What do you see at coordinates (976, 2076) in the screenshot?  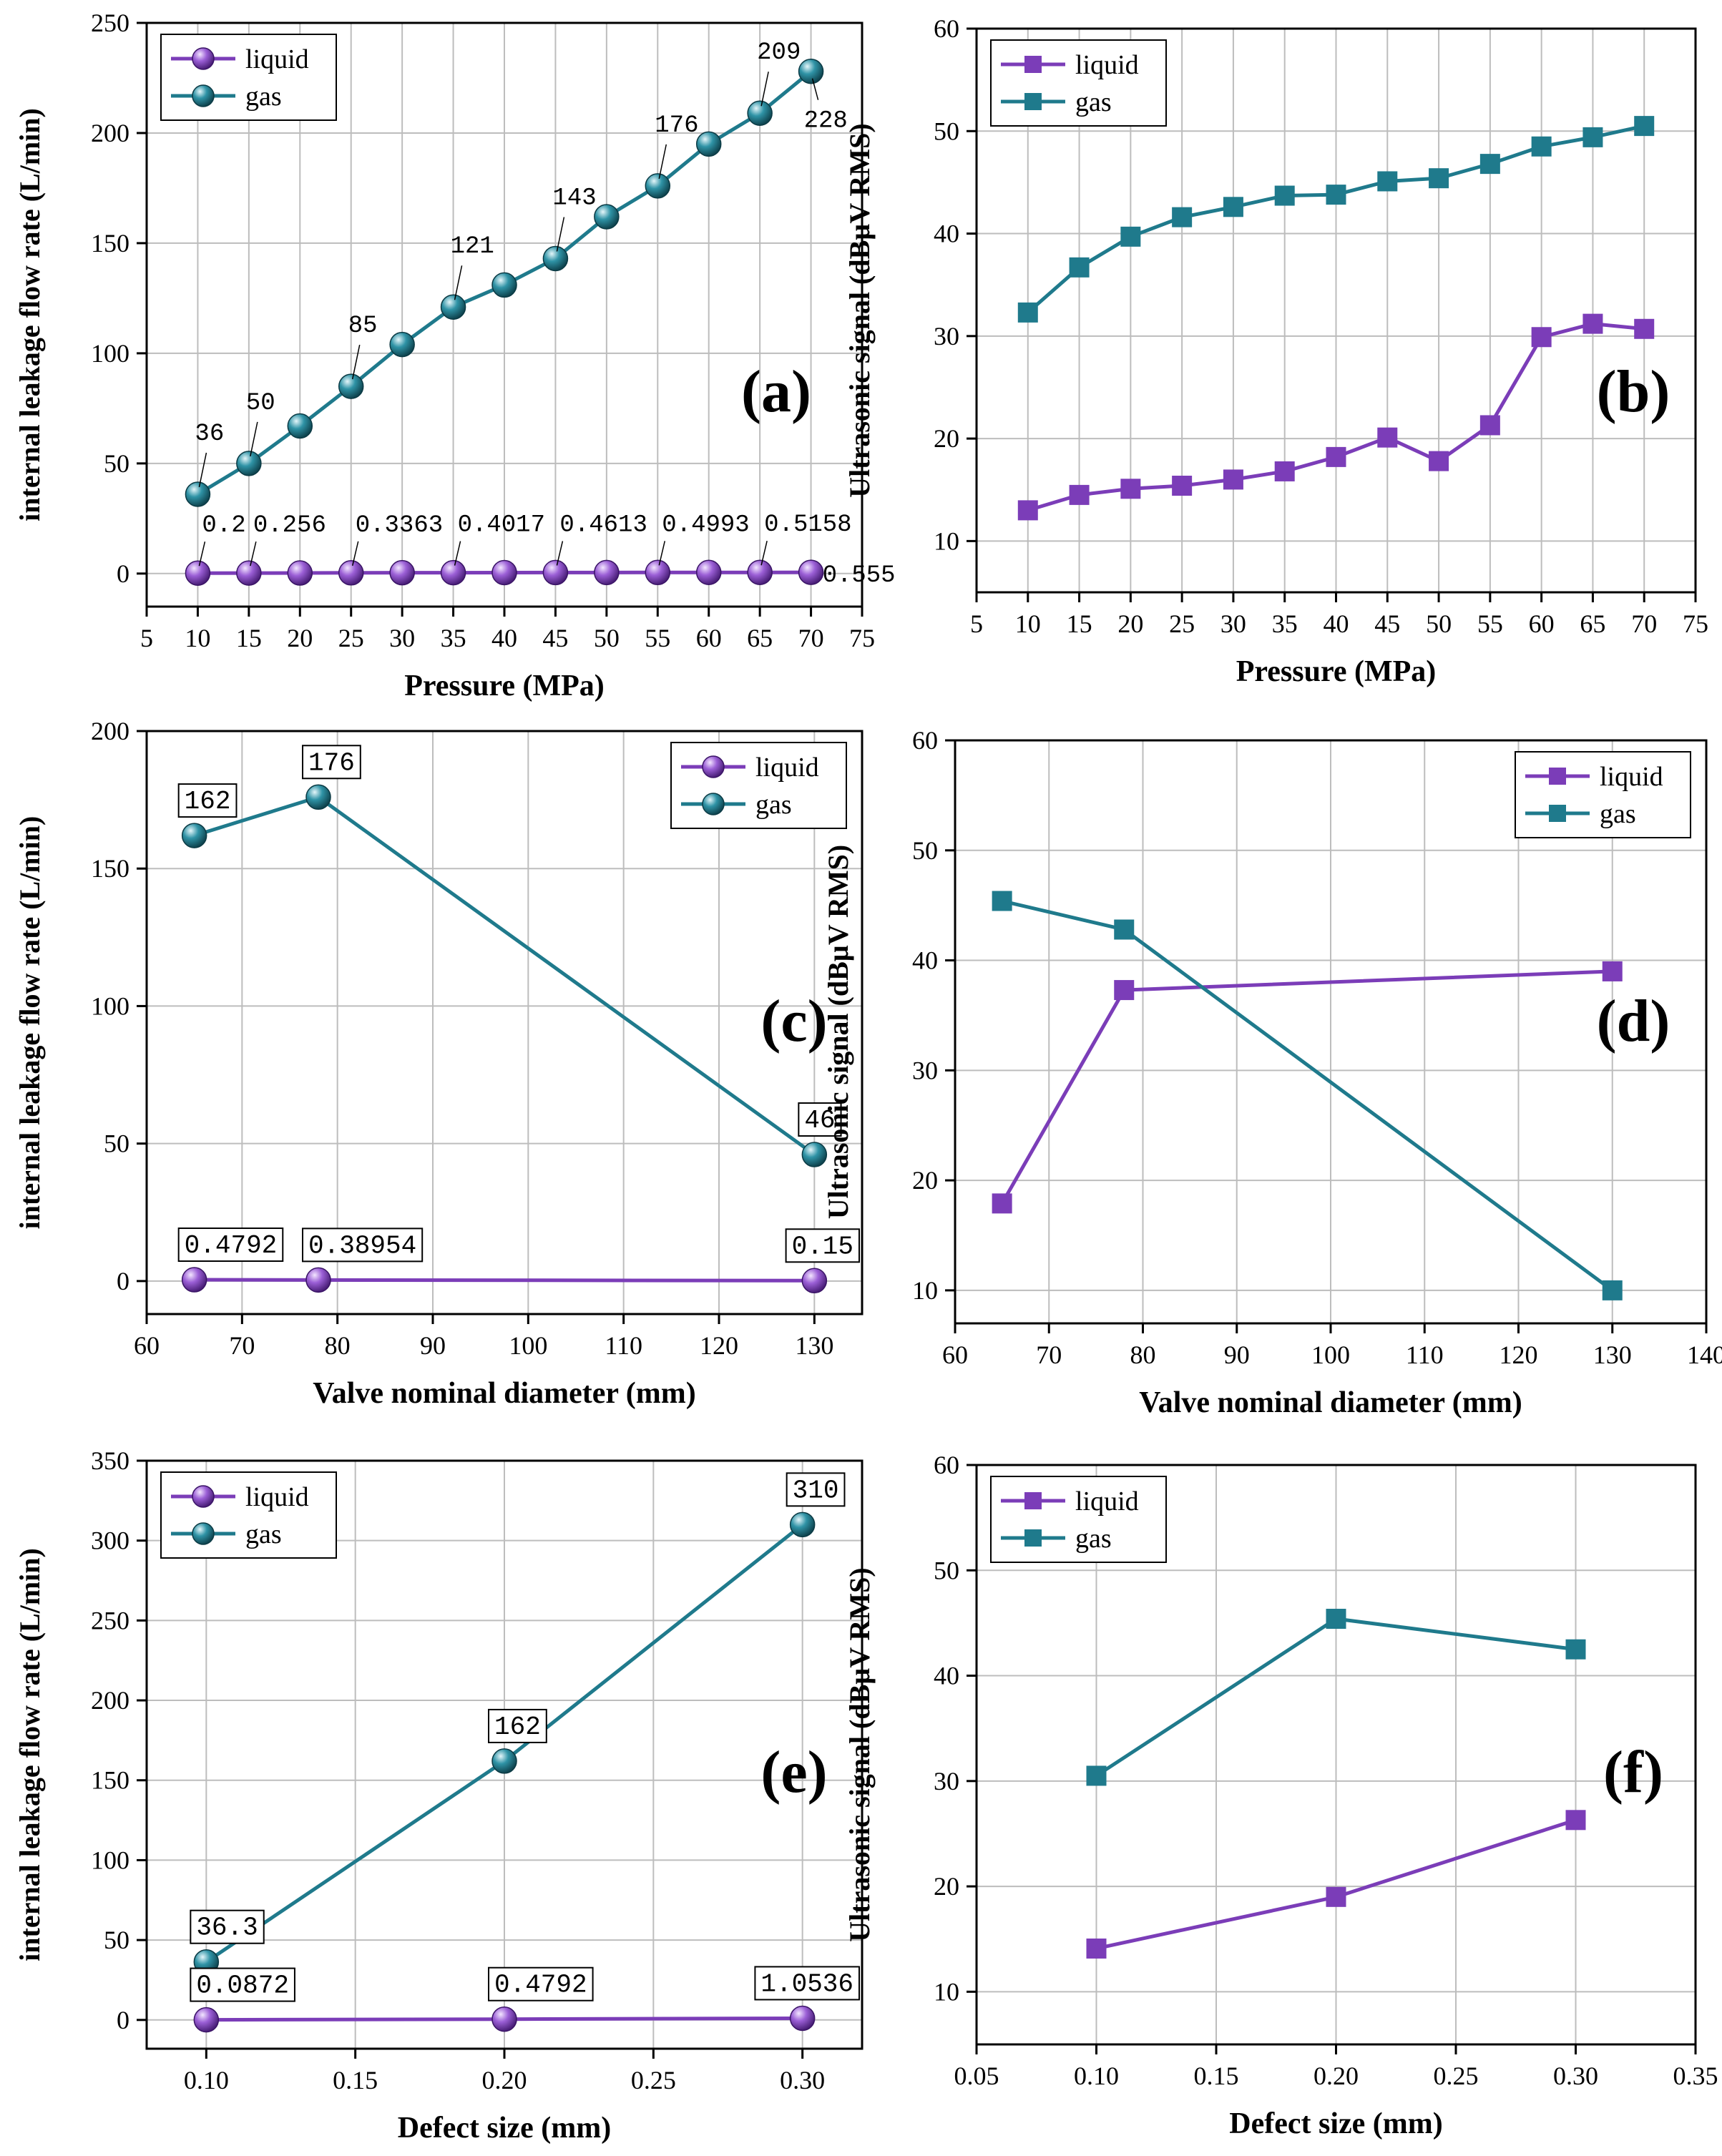 I see `x-tick-label: 0.05` at bounding box center [976, 2076].